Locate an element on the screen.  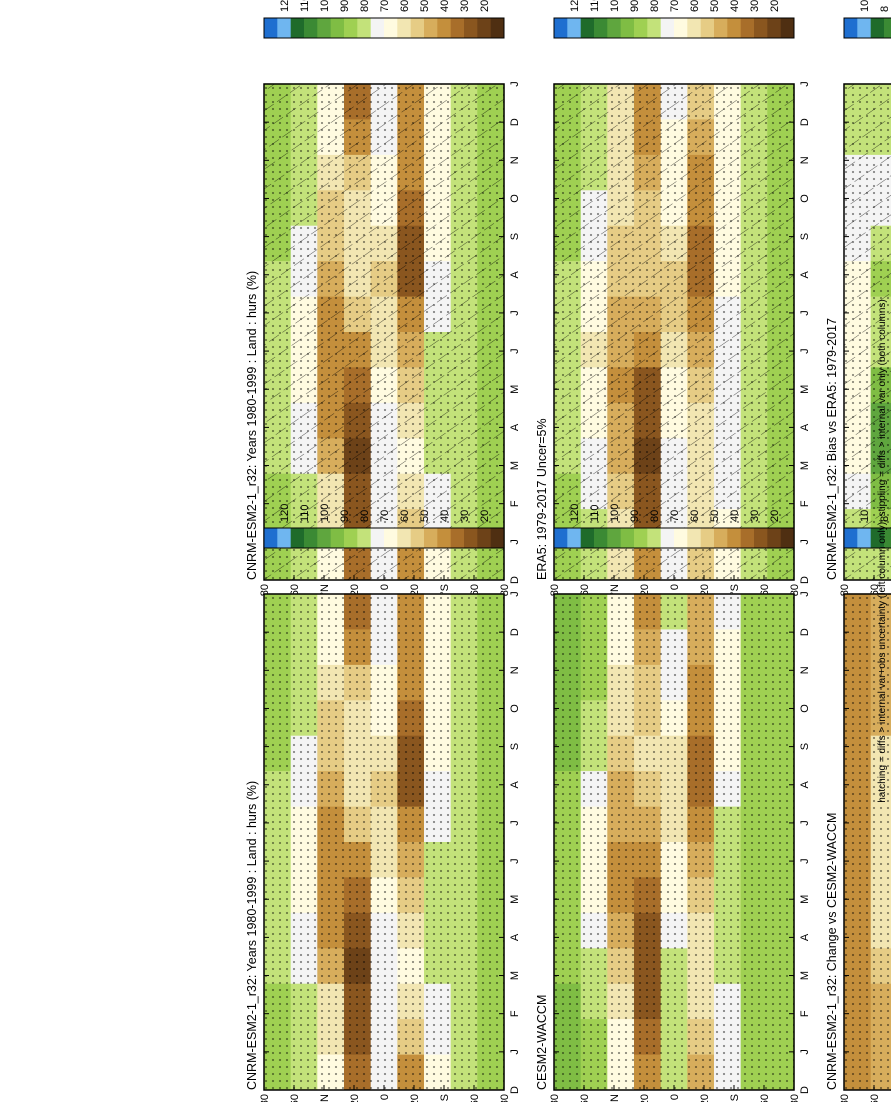
colorbar-frame is located at coordinates (384, 538).